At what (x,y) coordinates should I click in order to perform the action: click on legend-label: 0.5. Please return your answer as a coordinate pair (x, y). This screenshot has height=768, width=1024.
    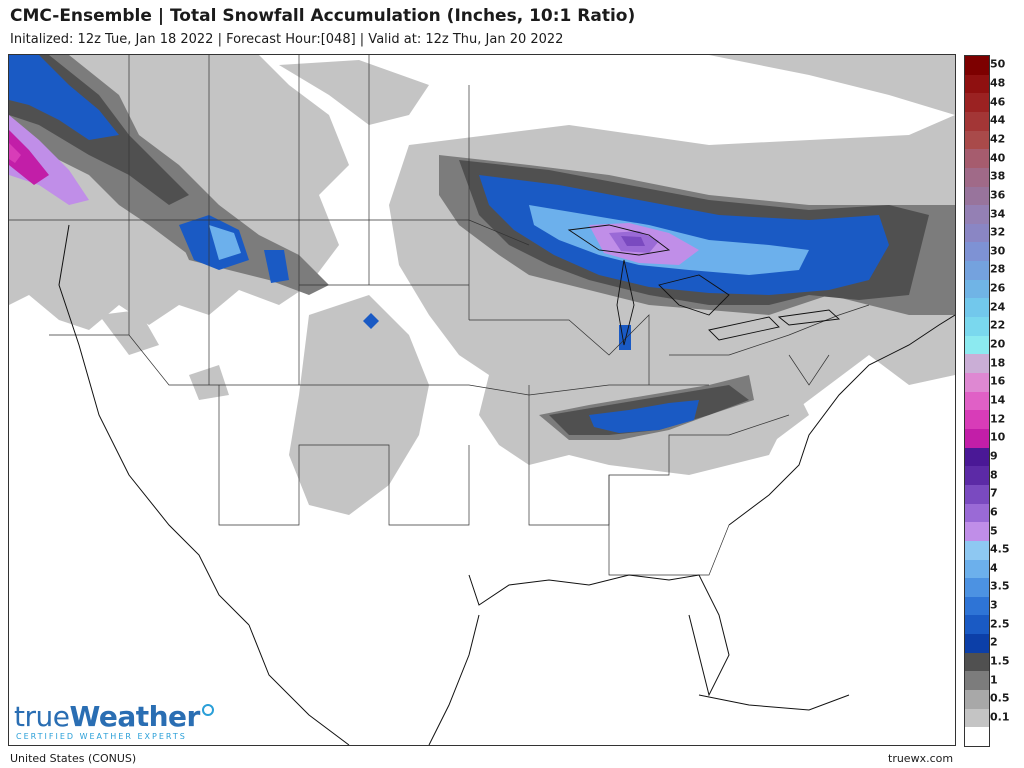
    Looking at the image, I should click on (1000, 698).